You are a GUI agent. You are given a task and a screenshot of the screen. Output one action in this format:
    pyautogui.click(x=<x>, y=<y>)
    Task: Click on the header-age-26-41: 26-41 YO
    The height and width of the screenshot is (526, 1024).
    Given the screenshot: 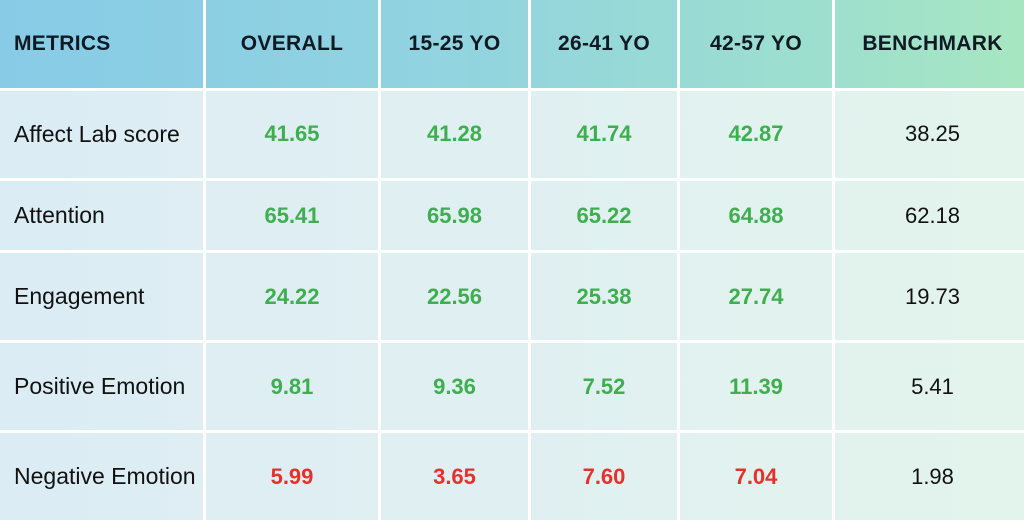 What is the action you would take?
    pyautogui.click(x=604, y=44)
    